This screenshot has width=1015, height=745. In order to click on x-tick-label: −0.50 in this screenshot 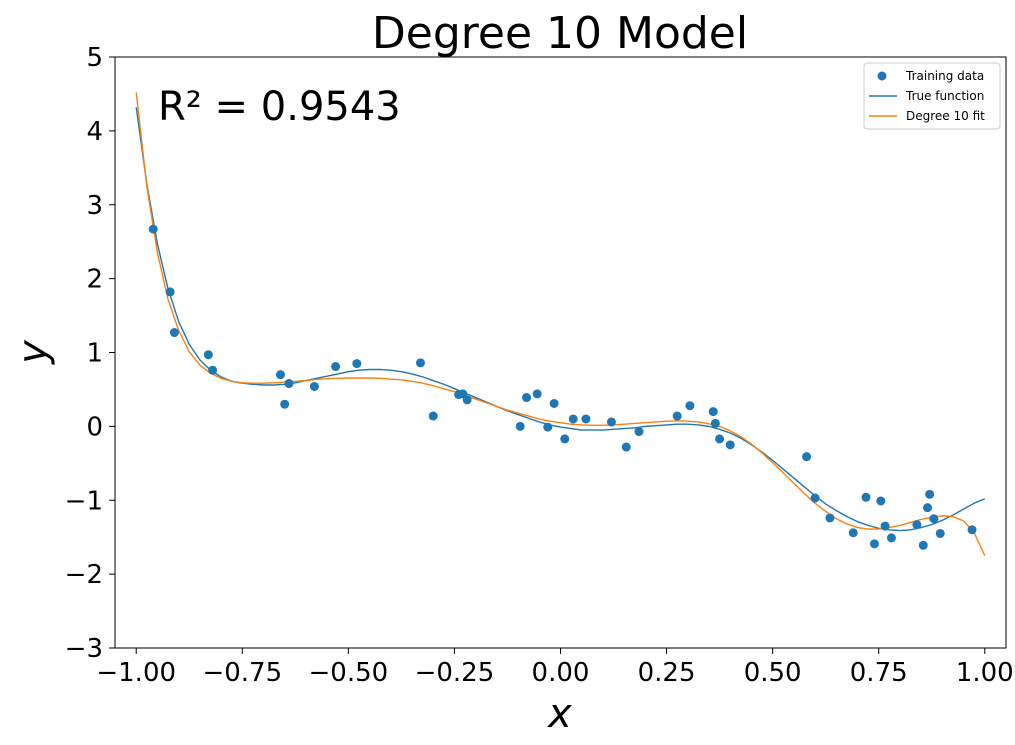, I will do `click(349, 673)`.